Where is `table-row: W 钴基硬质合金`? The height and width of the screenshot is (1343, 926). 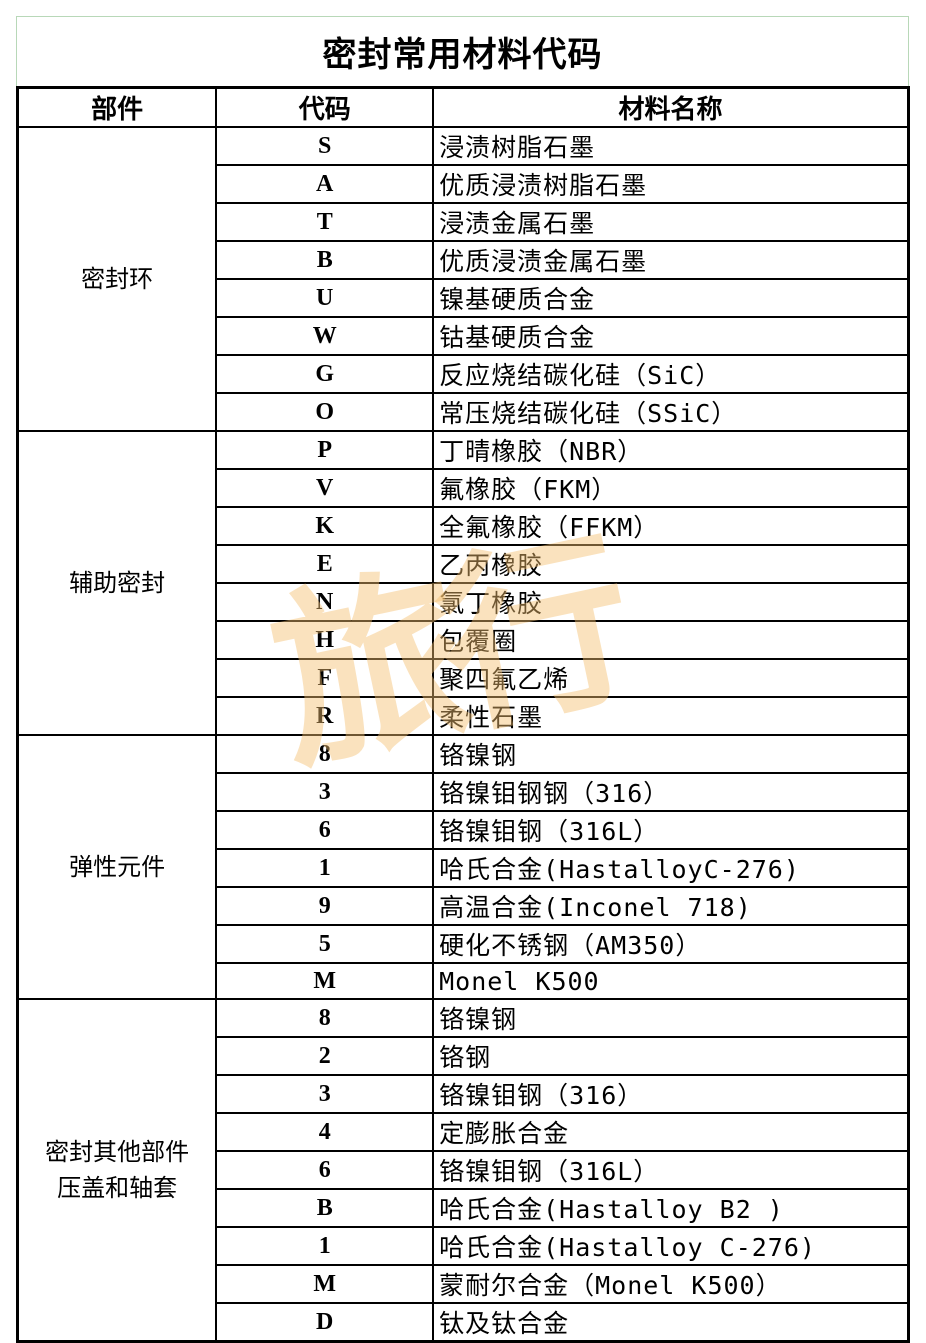 table-row: W 钴基硬质合金 is located at coordinates (464, 336).